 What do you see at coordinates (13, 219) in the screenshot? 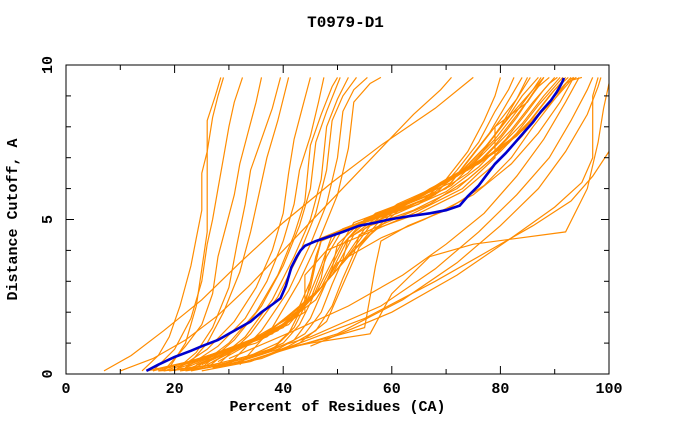
I see `y-axis-label: Distance Cutoff, A` at bounding box center [13, 219].